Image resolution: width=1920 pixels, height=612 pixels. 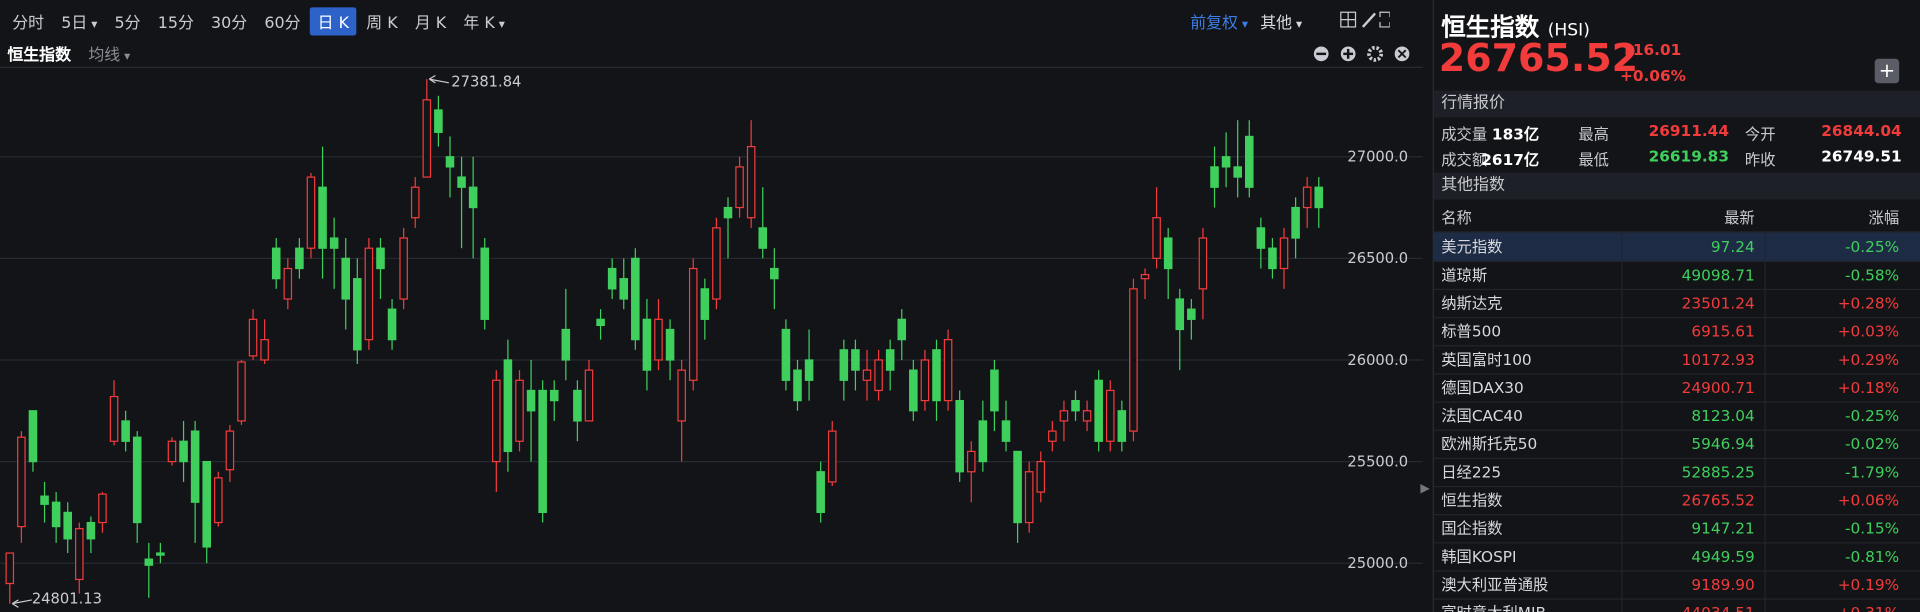 I want to click on index-name: 恒生指数, so click(x=1472, y=500).